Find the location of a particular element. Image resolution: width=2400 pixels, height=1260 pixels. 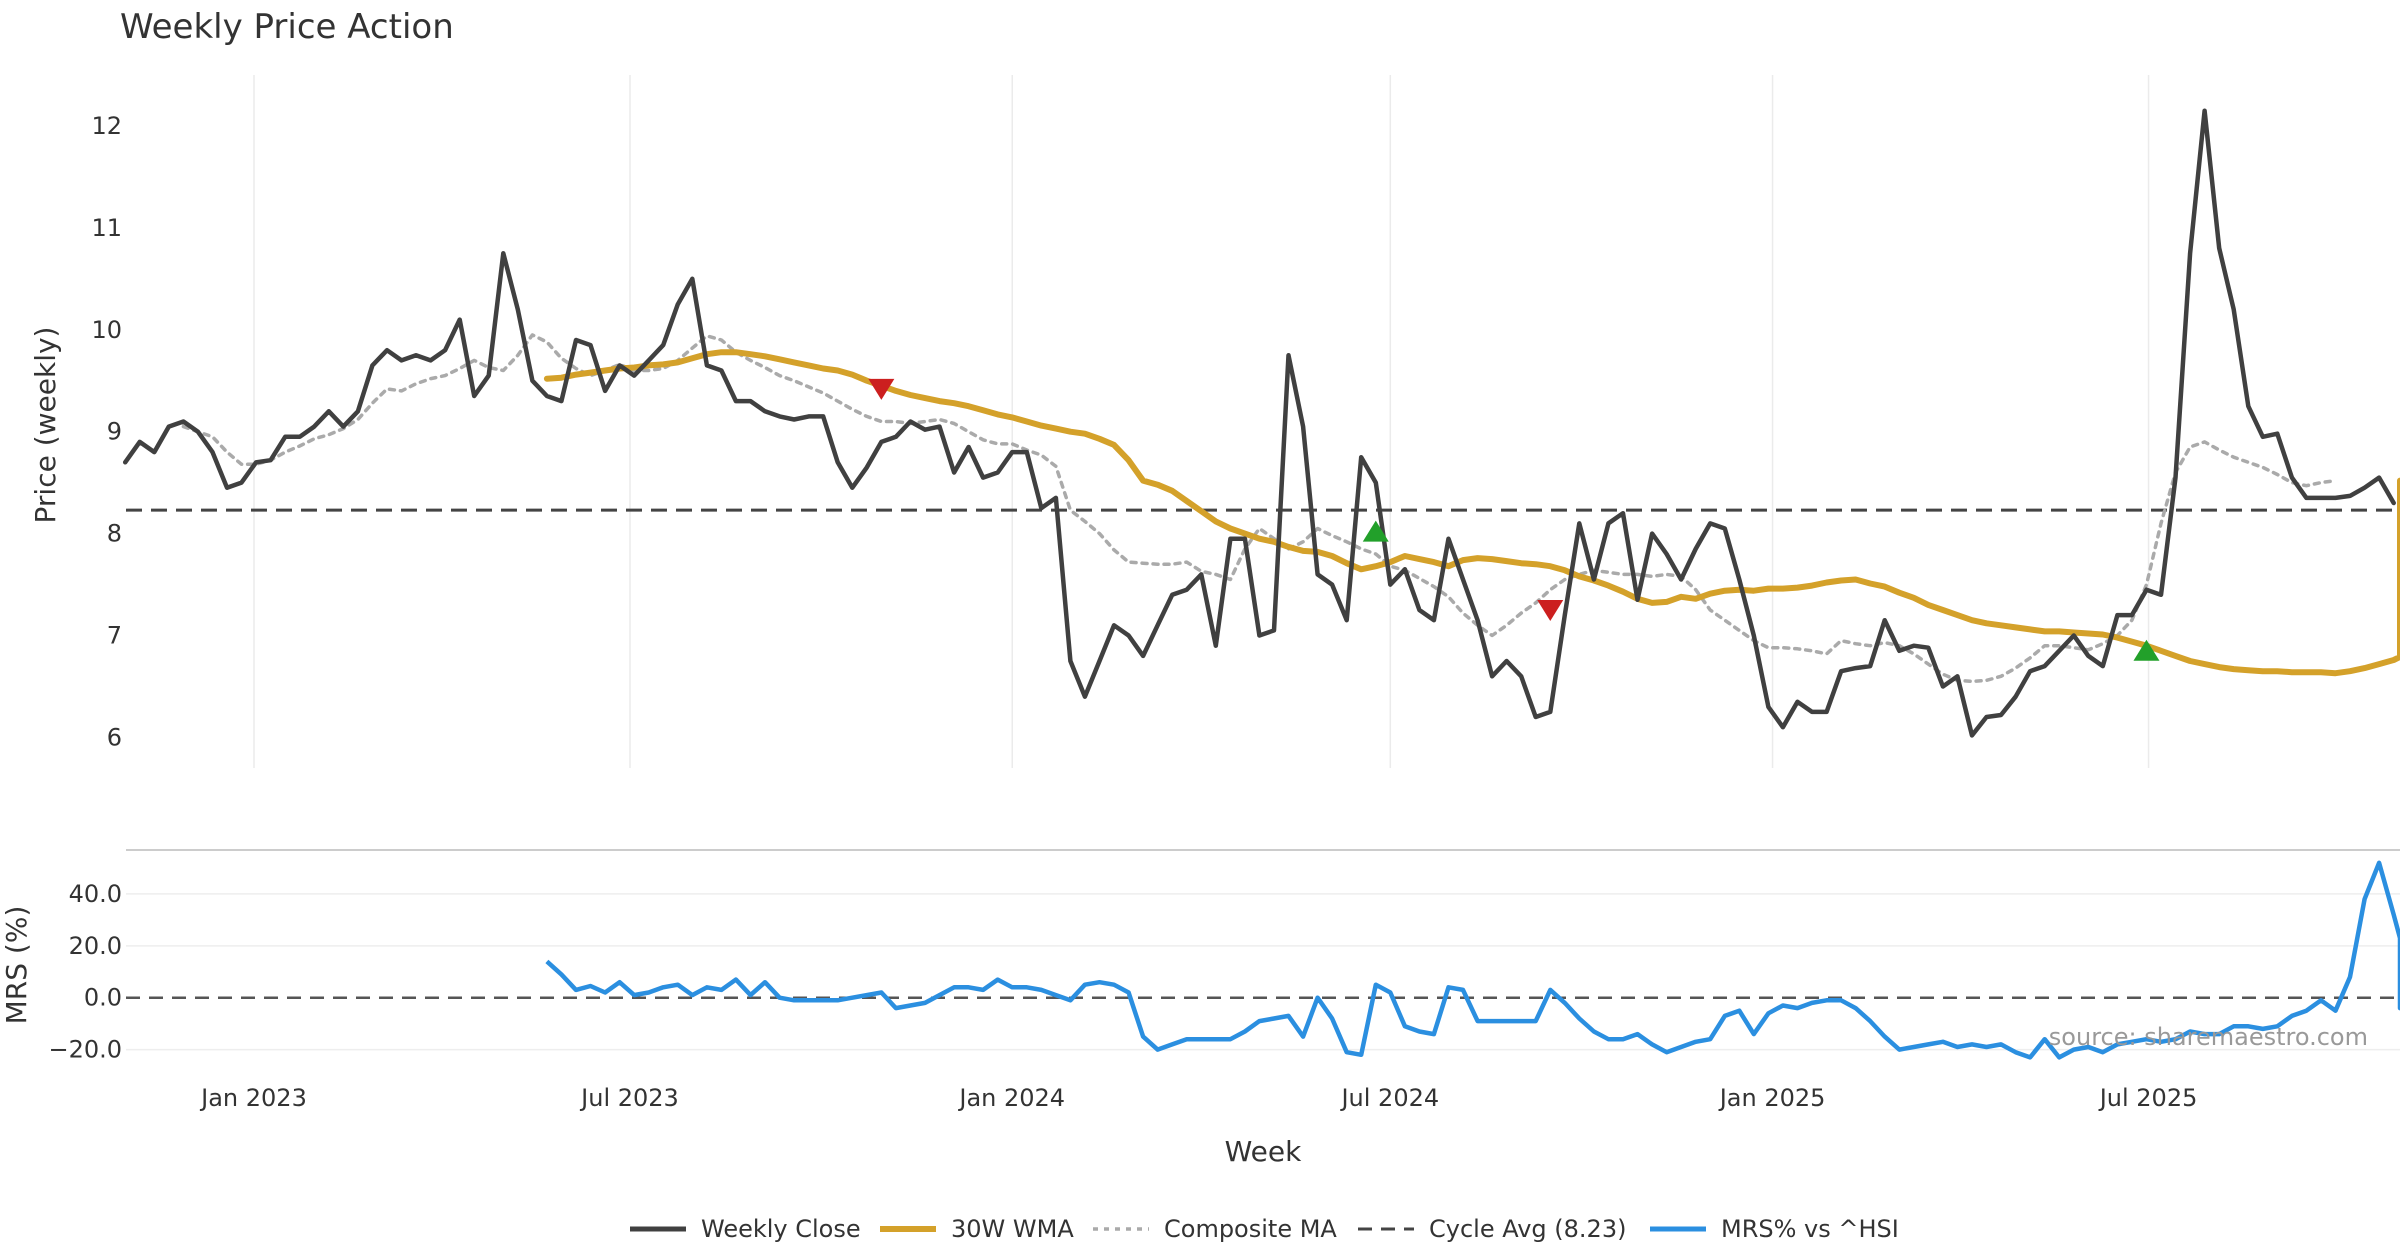

price-y-tick-label: 10 is located at coordinates (106, 330).